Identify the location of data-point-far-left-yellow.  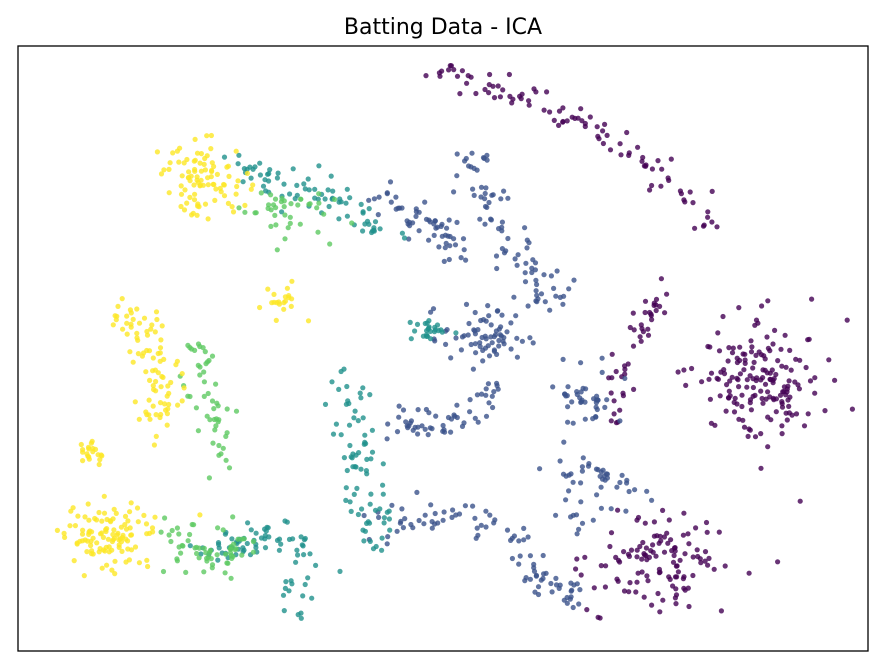
(89, 449).